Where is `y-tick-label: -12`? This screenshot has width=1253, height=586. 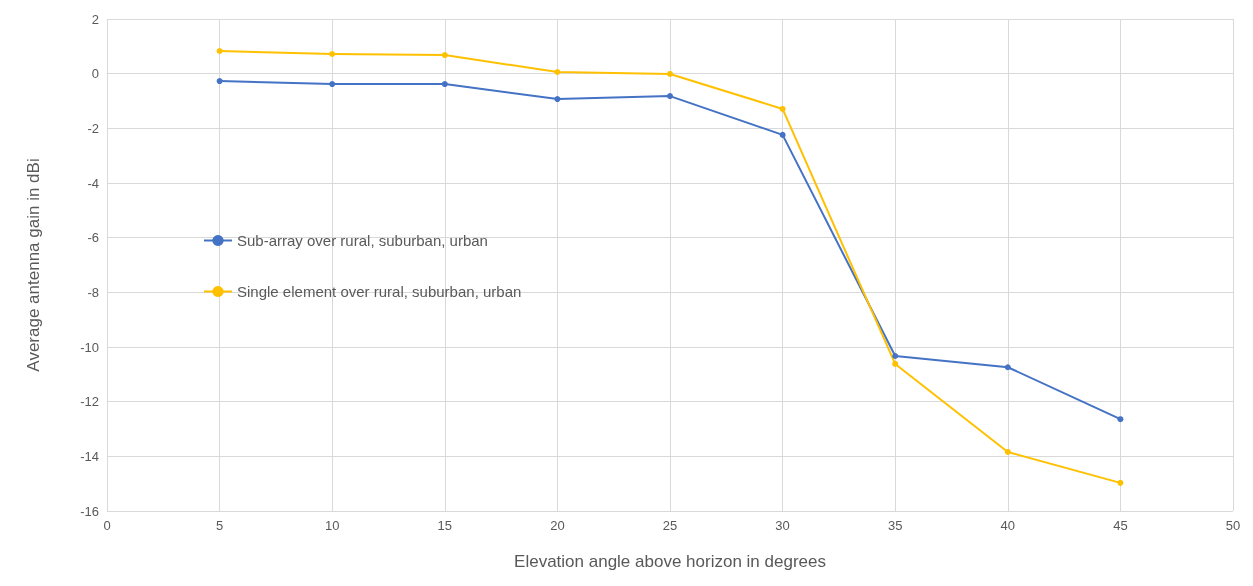 y-tick-label: -12 is located at coordinates (89, 402).